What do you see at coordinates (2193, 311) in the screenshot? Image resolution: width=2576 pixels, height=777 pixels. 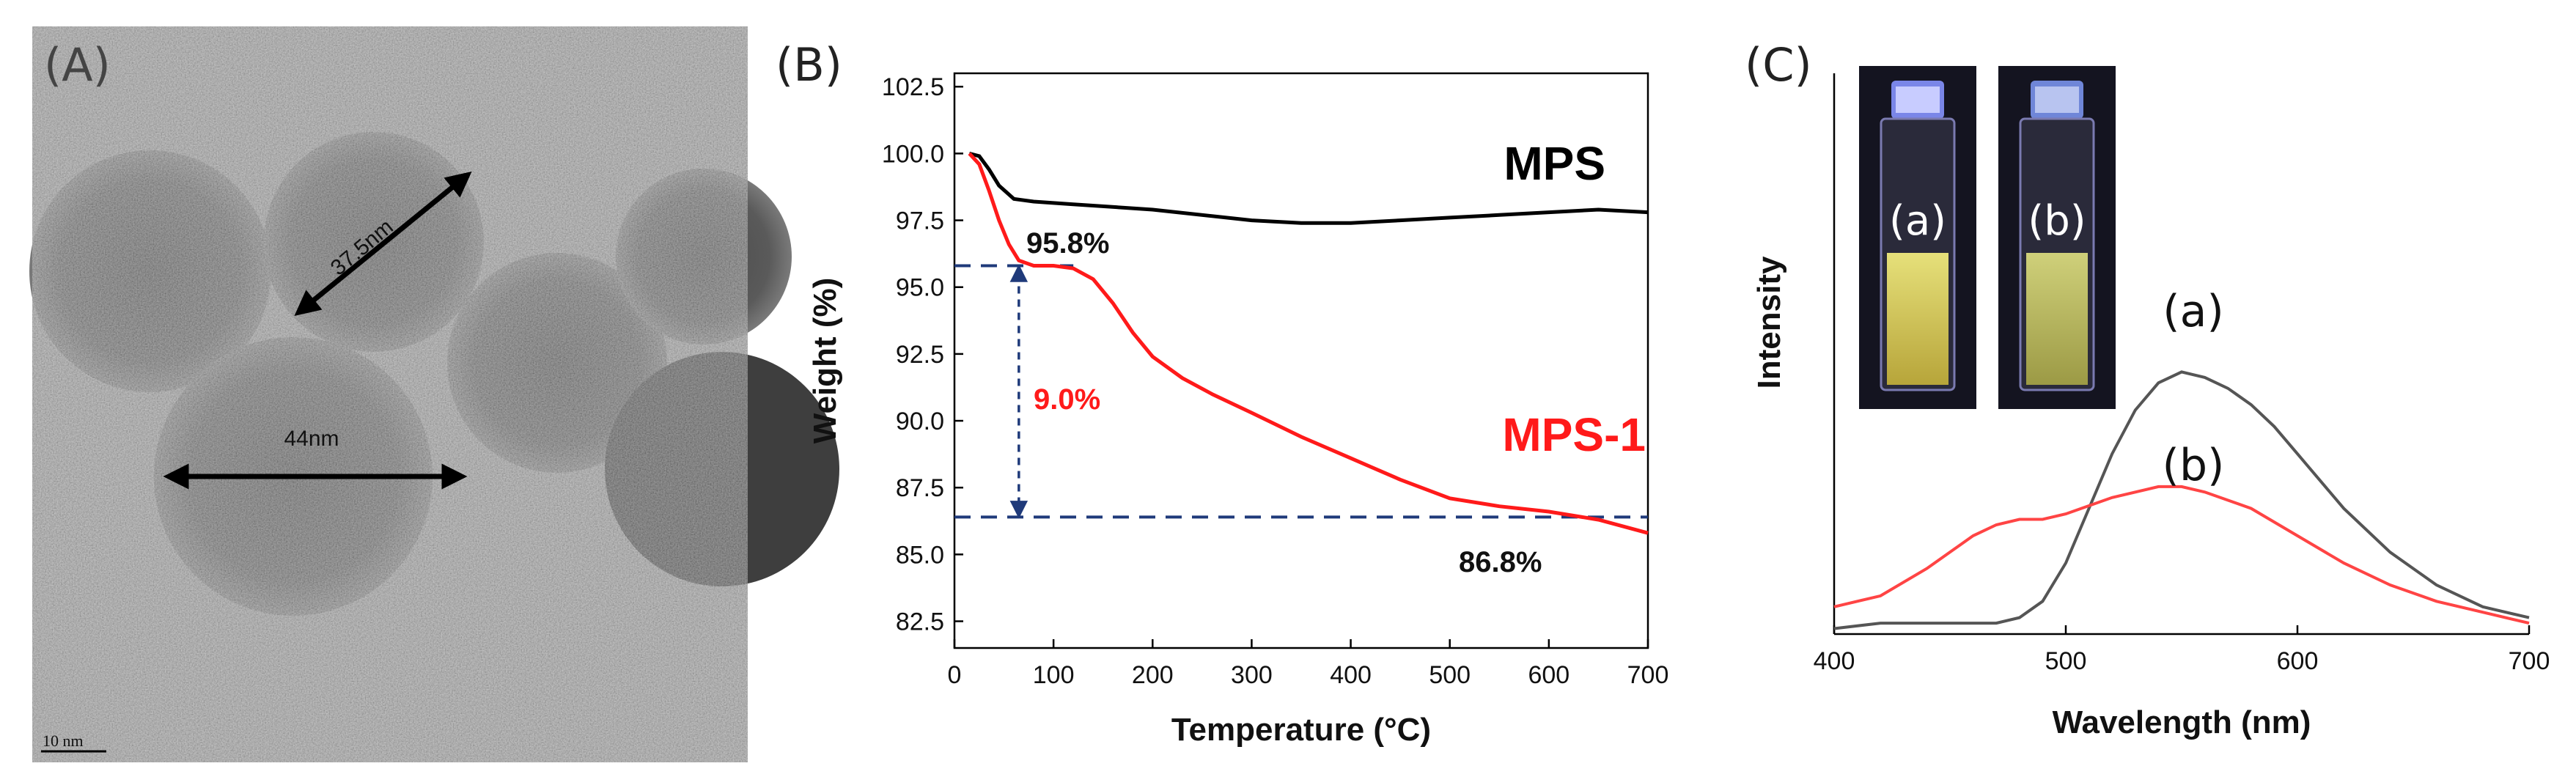 I see `curve-label-a: (a)` at bounding box center [2193, 311].